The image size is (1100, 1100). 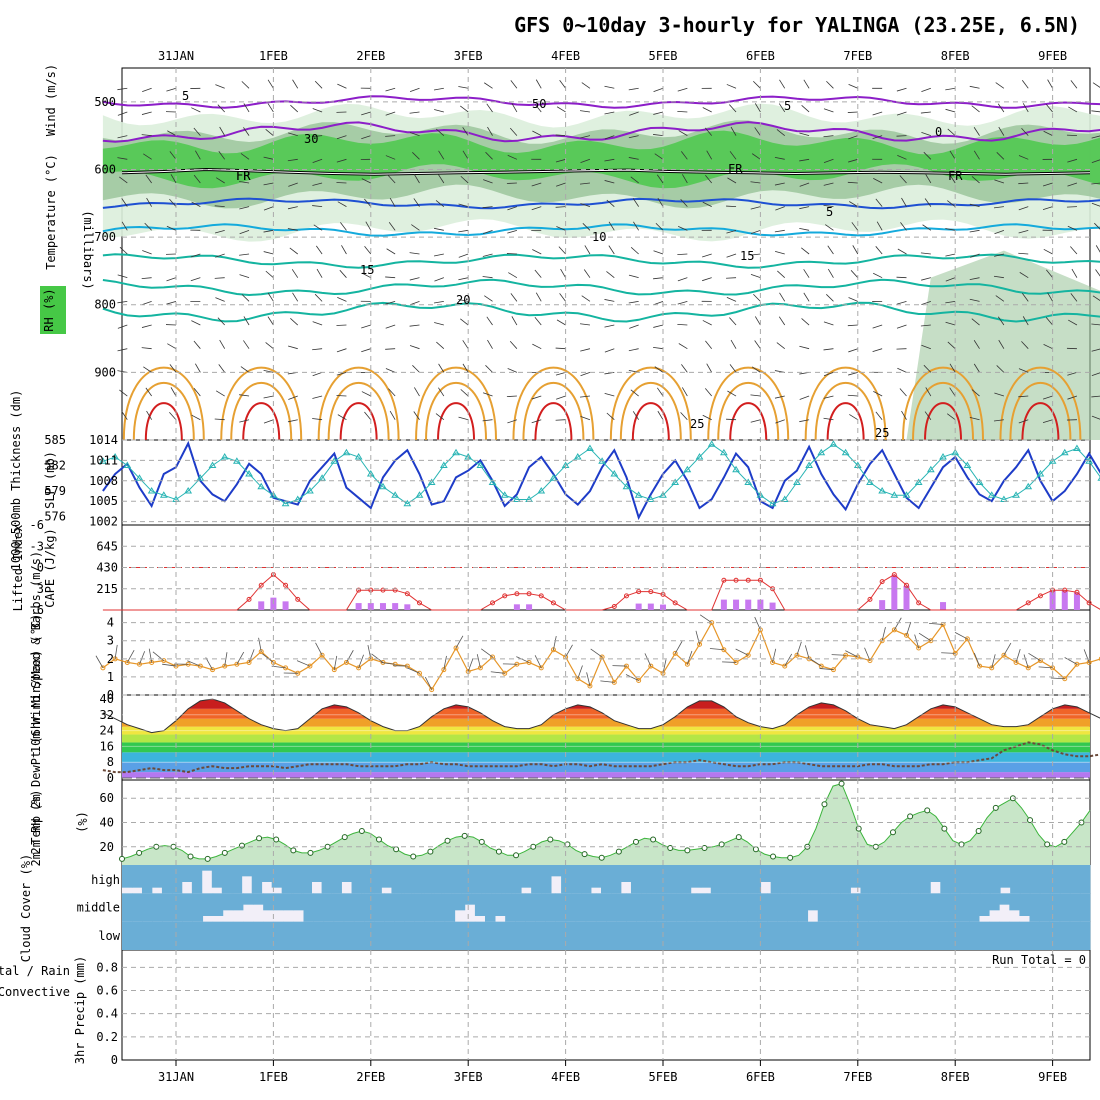 I want to click on contour-label: 5, so click(x=787, y=106).